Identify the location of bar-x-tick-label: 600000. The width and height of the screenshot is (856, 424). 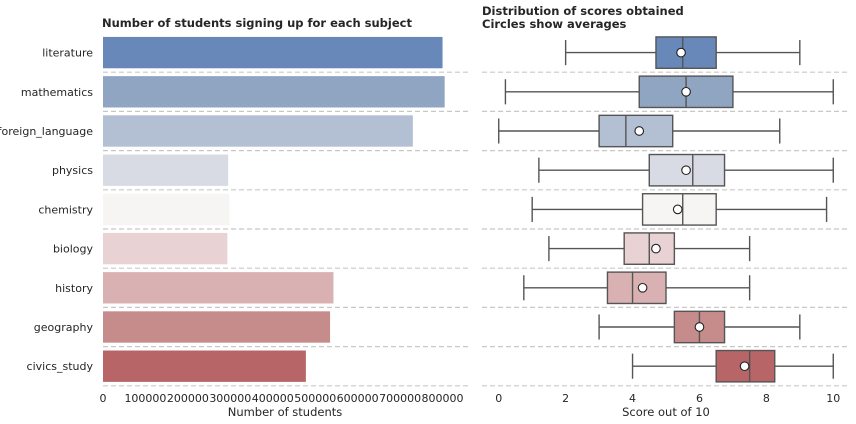
(358, 398).